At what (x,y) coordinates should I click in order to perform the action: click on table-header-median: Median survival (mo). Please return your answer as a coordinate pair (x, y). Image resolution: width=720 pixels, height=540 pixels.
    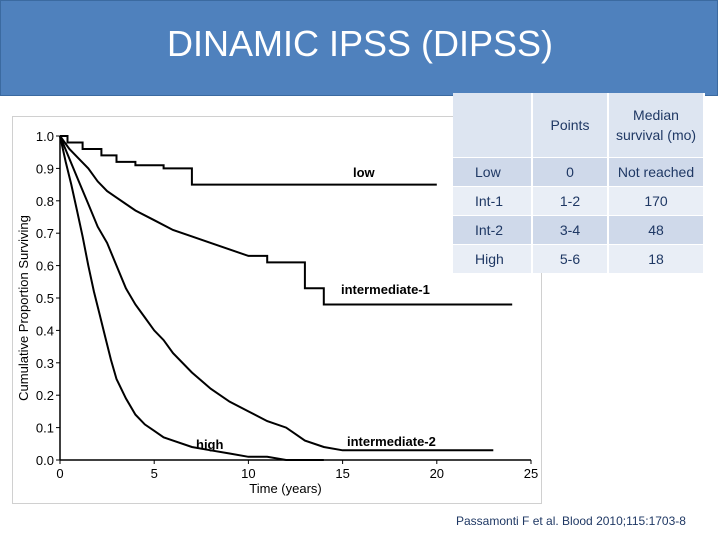
    Looking at the image, I should click on (656, 125).